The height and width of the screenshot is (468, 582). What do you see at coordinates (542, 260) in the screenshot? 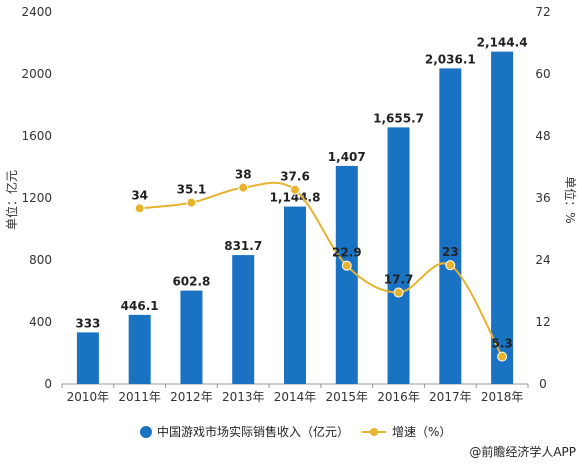
I see `right-y-tick-label: 24` at bounding box center [542, 260].